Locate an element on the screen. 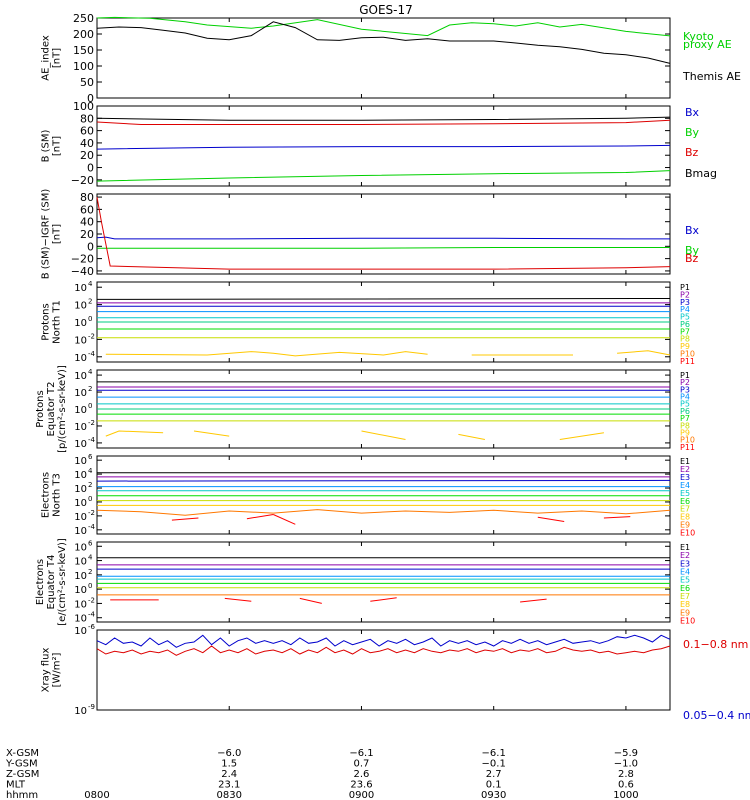  legend-entry: Kyoto is located at coordinates (698, 36).